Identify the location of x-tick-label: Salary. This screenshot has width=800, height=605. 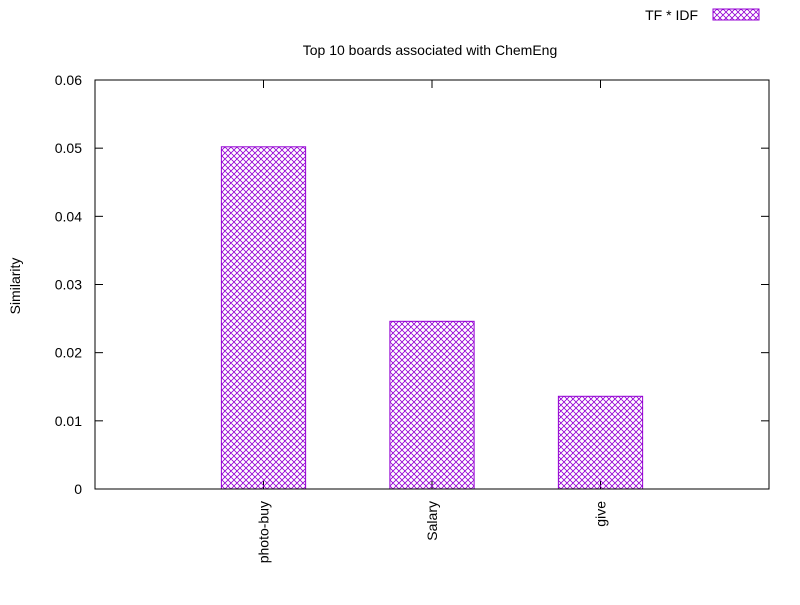
(432, 521).